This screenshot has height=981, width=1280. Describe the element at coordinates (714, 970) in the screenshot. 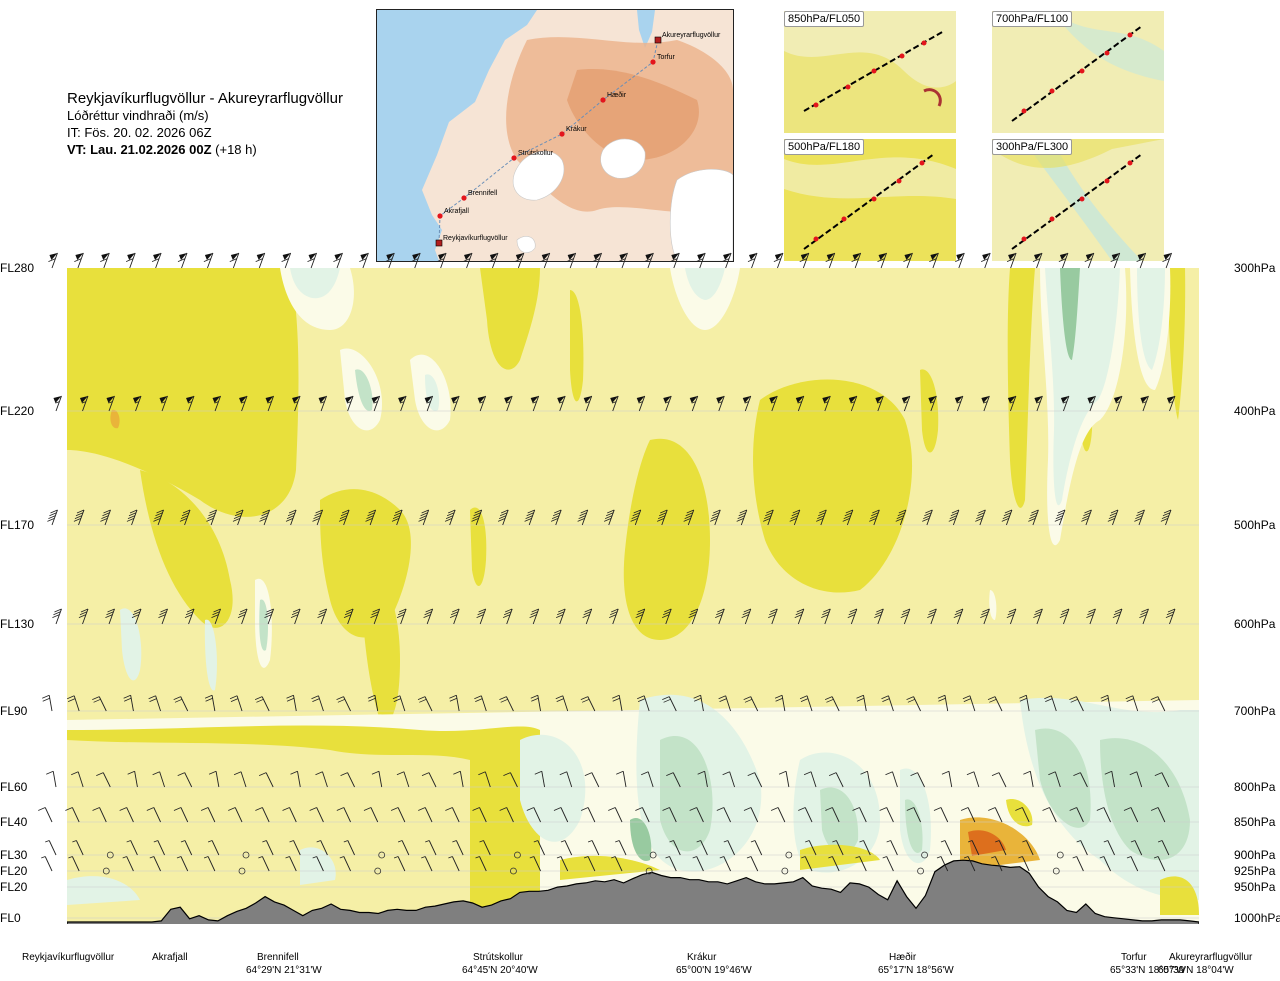

I see `route-point-coord: 65°00'N 19°46'W` at that location.